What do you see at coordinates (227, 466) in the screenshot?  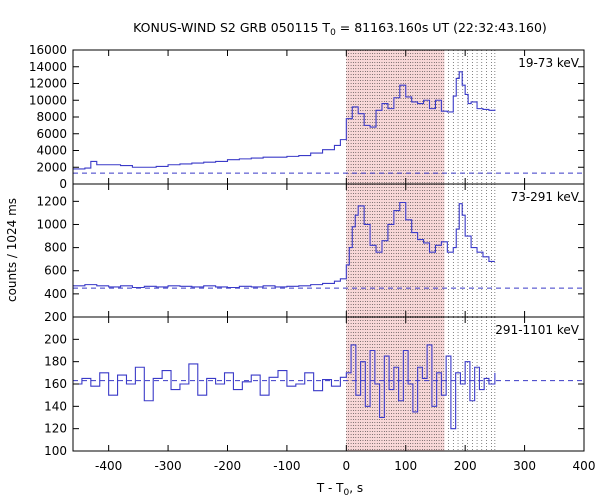 I see `x-tick-label: -200` at bounding box center [227, 466].